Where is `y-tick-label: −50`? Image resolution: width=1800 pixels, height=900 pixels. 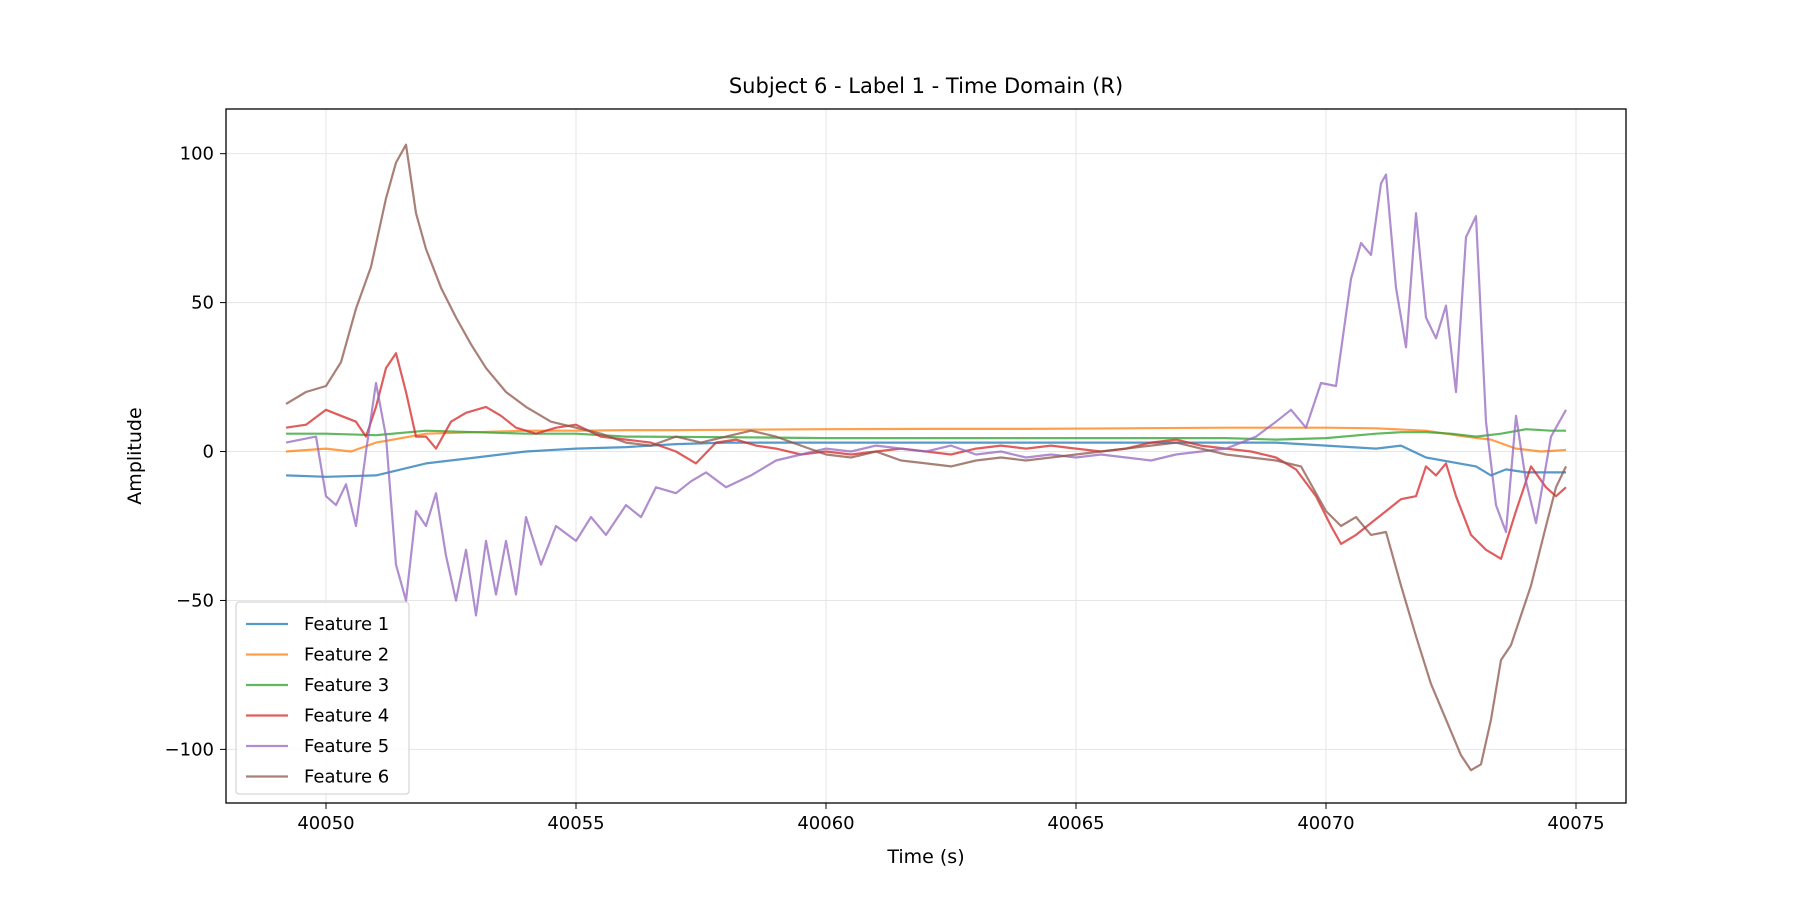 y-tick-label: −50 is located at coordinates (195, 600).